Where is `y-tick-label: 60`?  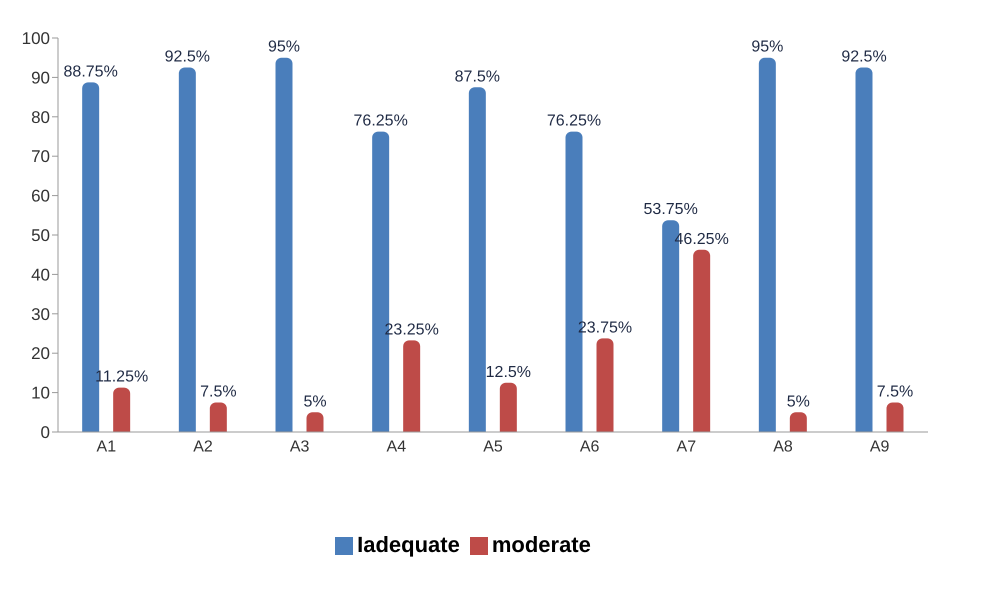
y-tick-label: 60 is located at coordinates (40, 196).